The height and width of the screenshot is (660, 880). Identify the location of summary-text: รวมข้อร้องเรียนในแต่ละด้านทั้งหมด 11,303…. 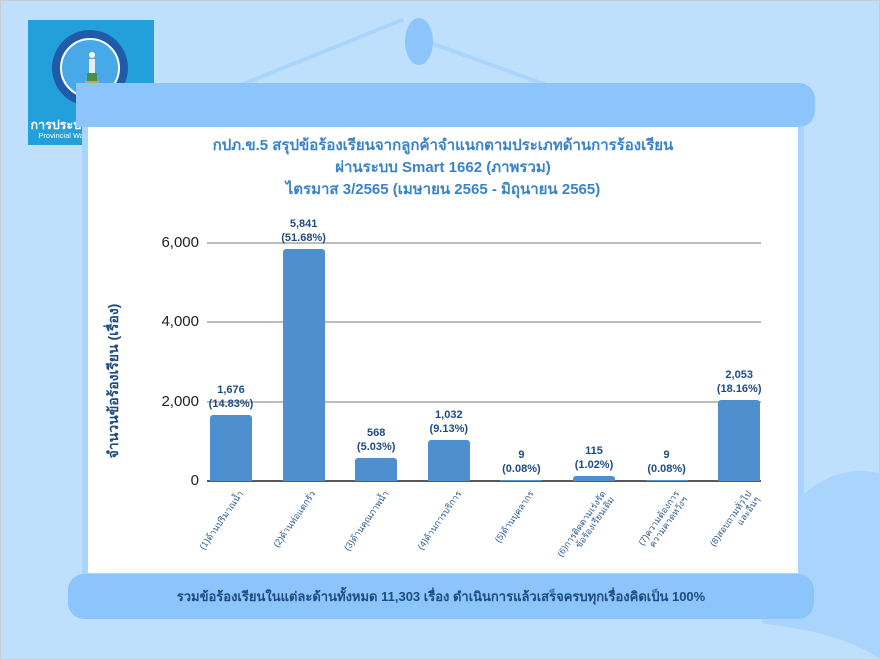
(441, 596).